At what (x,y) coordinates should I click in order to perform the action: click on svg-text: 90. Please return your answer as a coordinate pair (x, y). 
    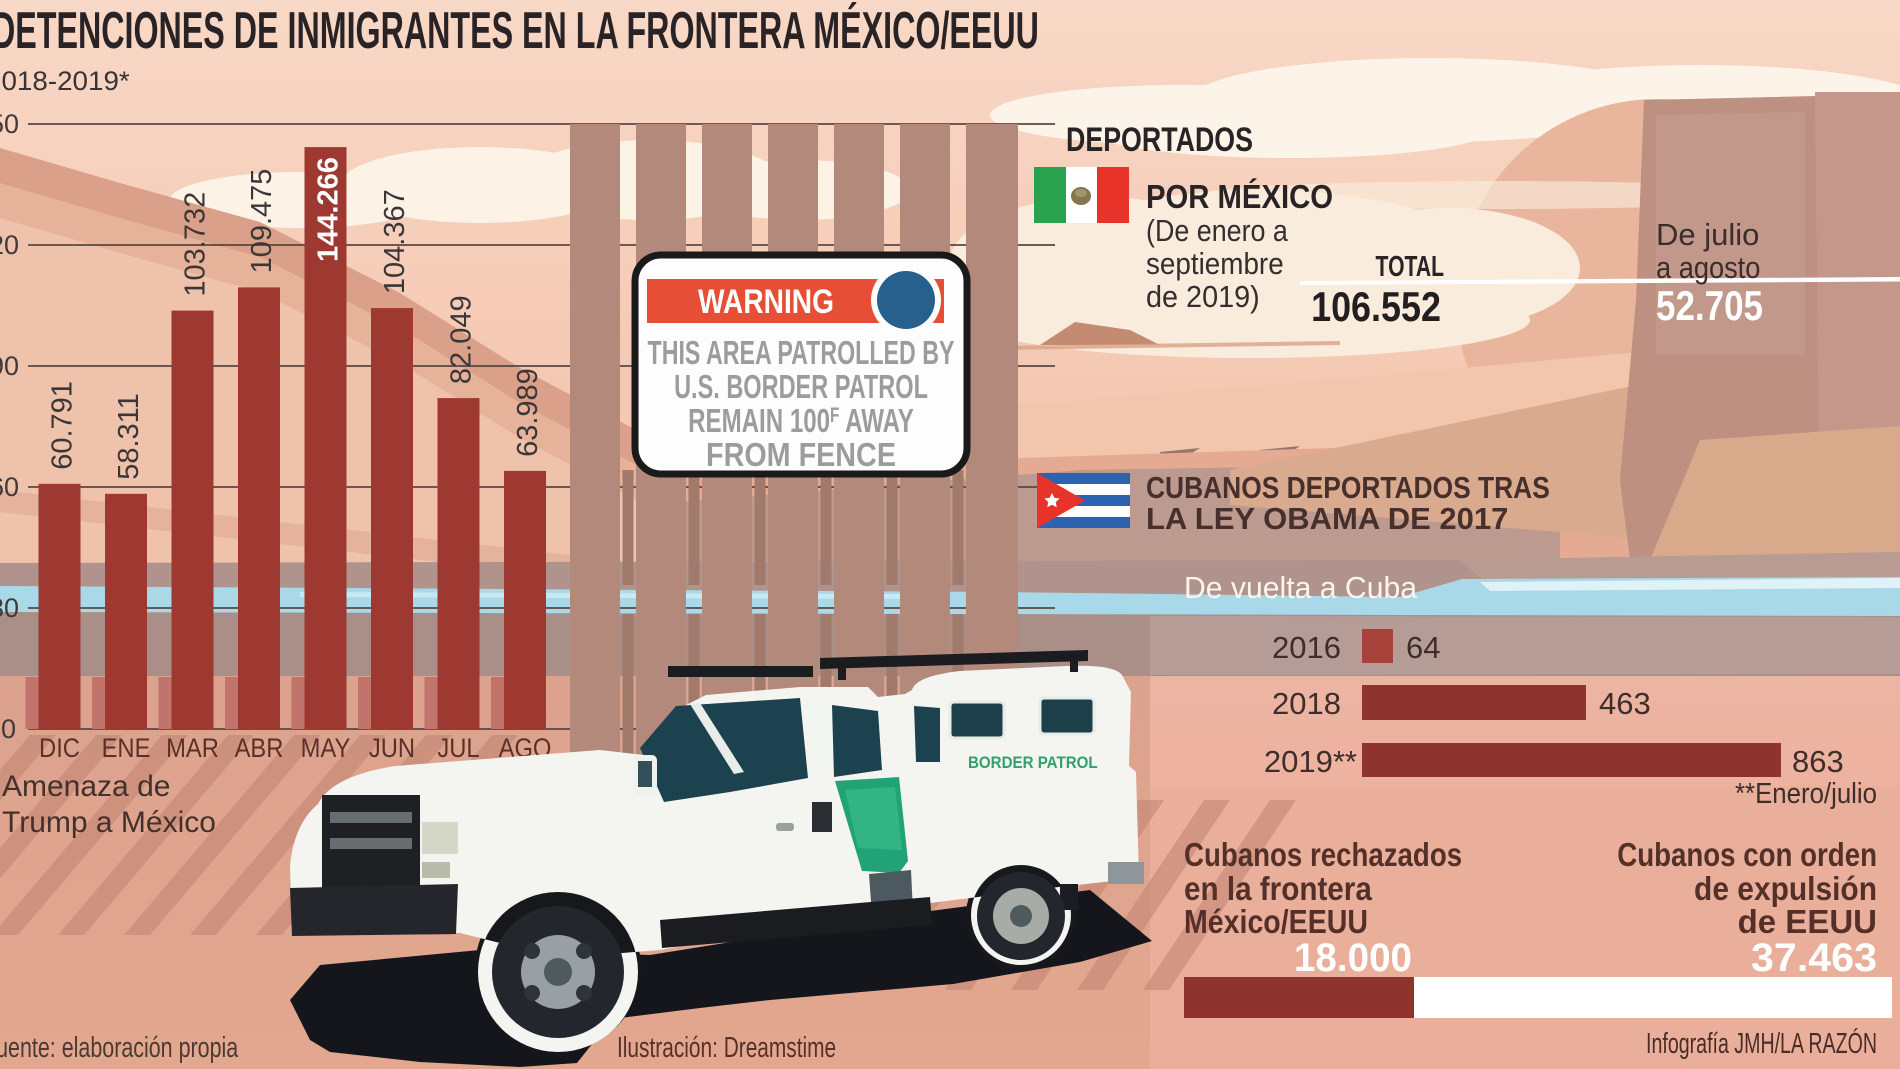
    Looking at the image, I should click on (9, 366).